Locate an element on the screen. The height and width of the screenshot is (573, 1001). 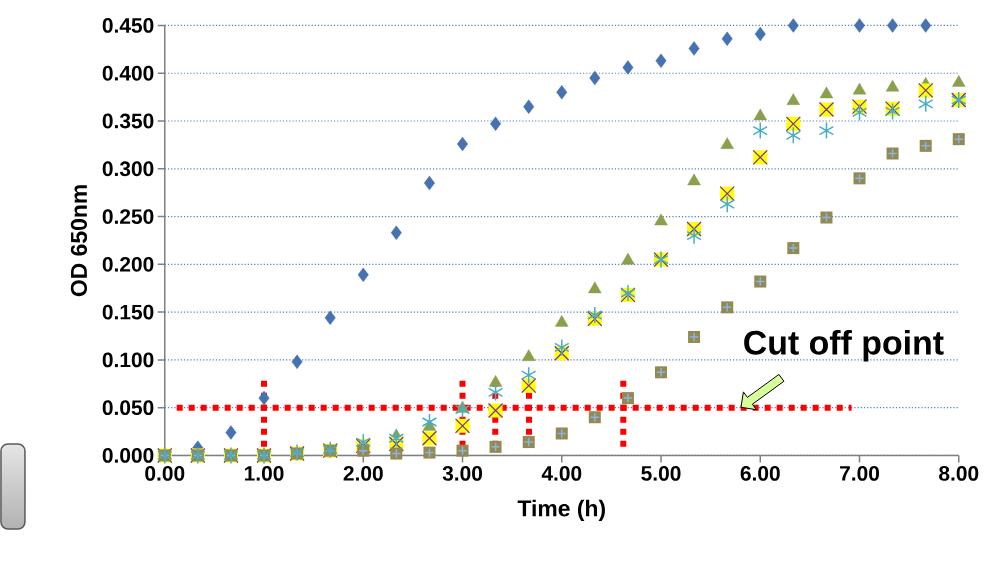
x-tick-label: 5.00 is located at coordinates (661, 473).